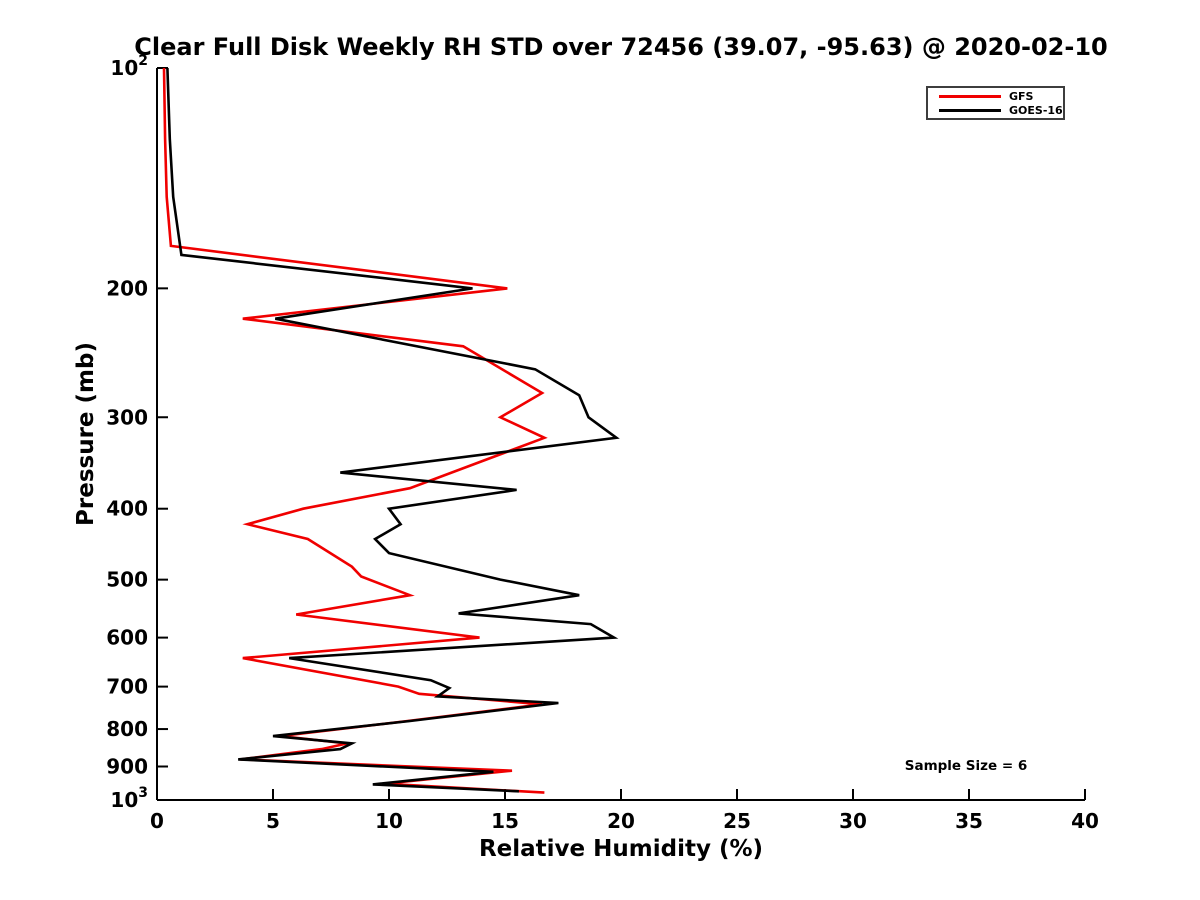 The width and height of the screenshot is (1200, 900). Describe the element at coordinates (157, 821) in the screenshot. I see `x-tick-label: 0` at that location.